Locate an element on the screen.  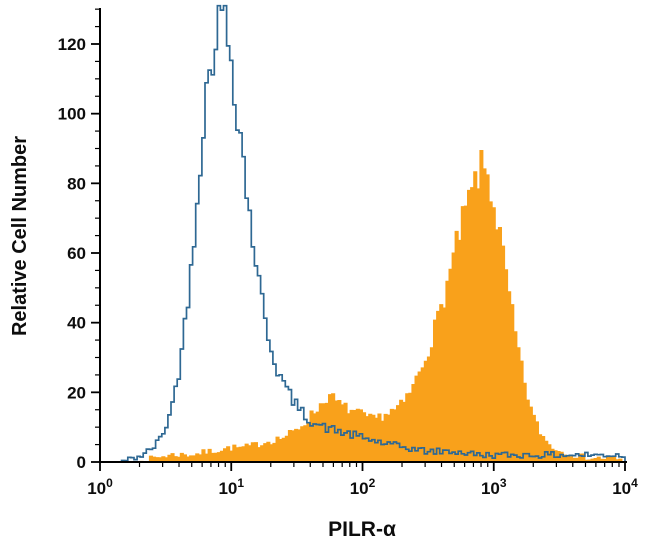
x-axis-title: PILR-α is located at coordinates (362, 529).